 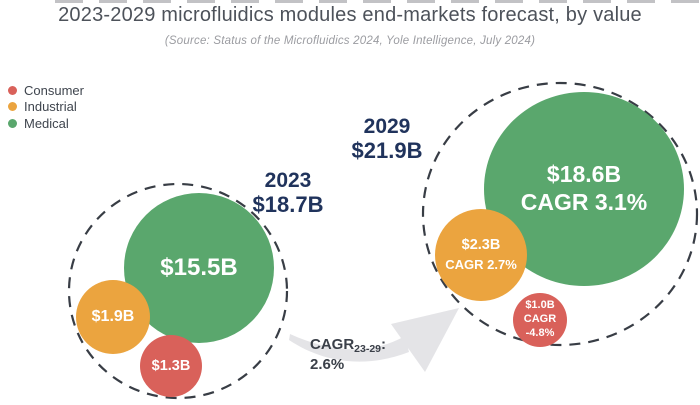 What do you see at coordinates (288, 204) in the screenshot?
I see `total-value-2023: $18.7B` at bounding box center [288, 204].